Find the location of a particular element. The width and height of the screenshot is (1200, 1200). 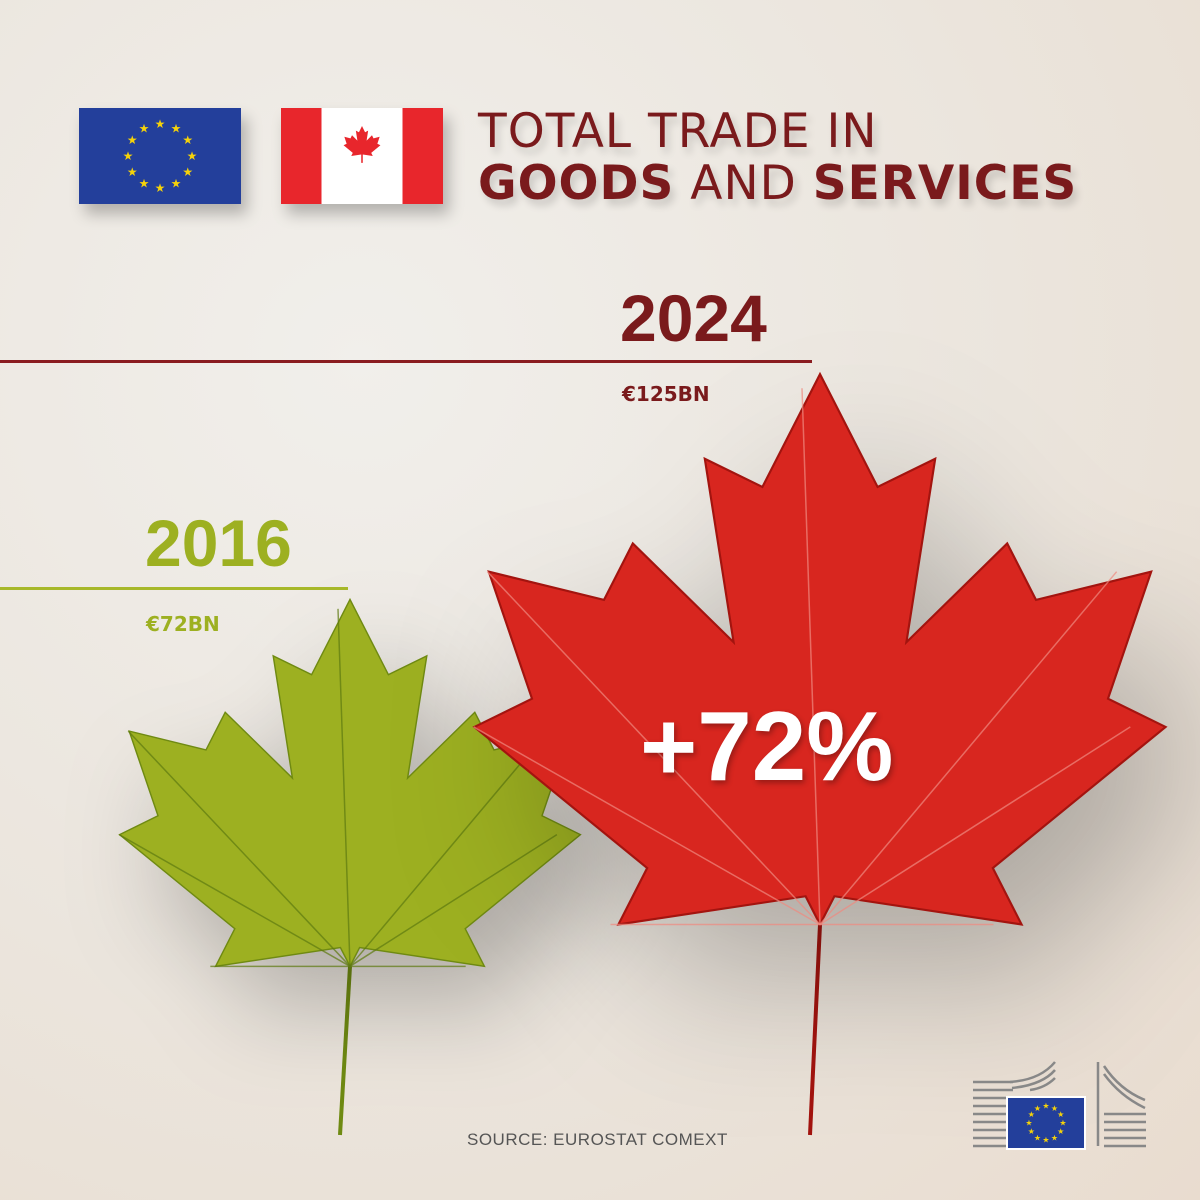

canada-flag-icon is located at coordinates (362, 156).